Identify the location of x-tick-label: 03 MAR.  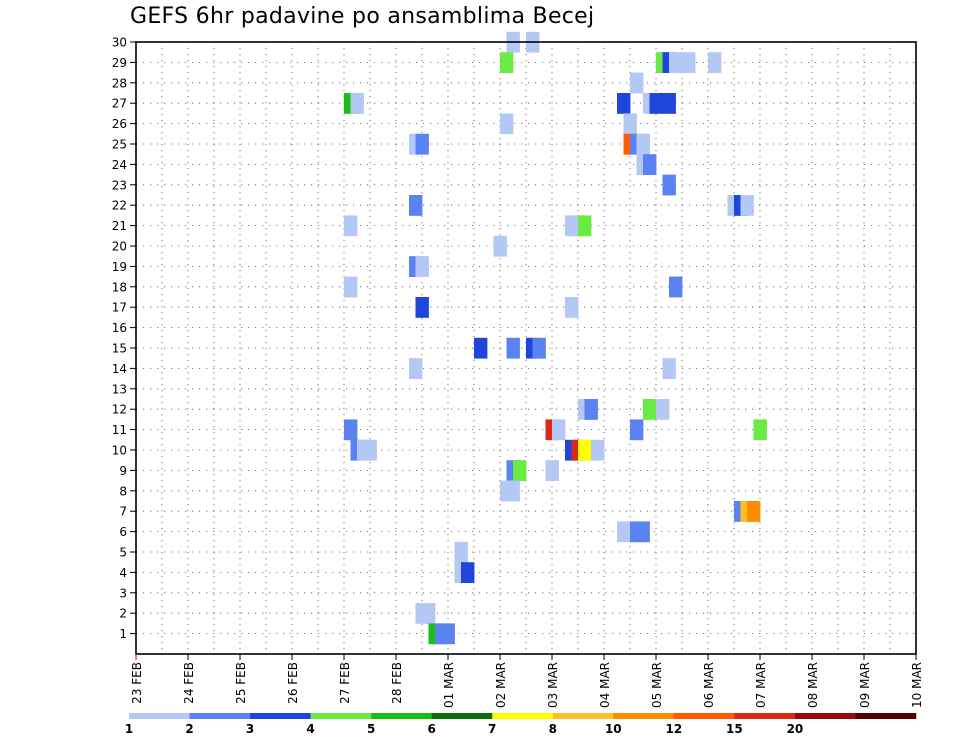
(553, 685).